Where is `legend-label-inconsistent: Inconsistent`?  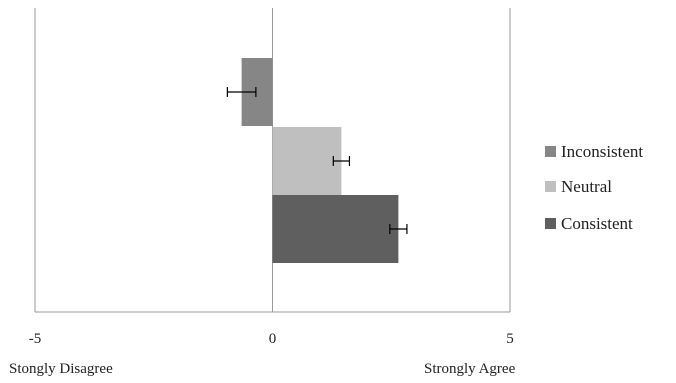
legend-label-inconsistent: Inconsistent is located at coordinates (602, 151).